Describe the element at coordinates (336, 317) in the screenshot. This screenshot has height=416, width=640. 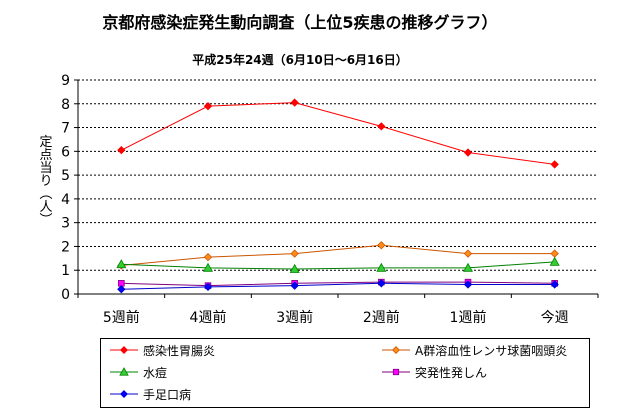
I see `x-tick-labels: 5週前 4週前 3週前 2週前 1週前 今週` at that location.